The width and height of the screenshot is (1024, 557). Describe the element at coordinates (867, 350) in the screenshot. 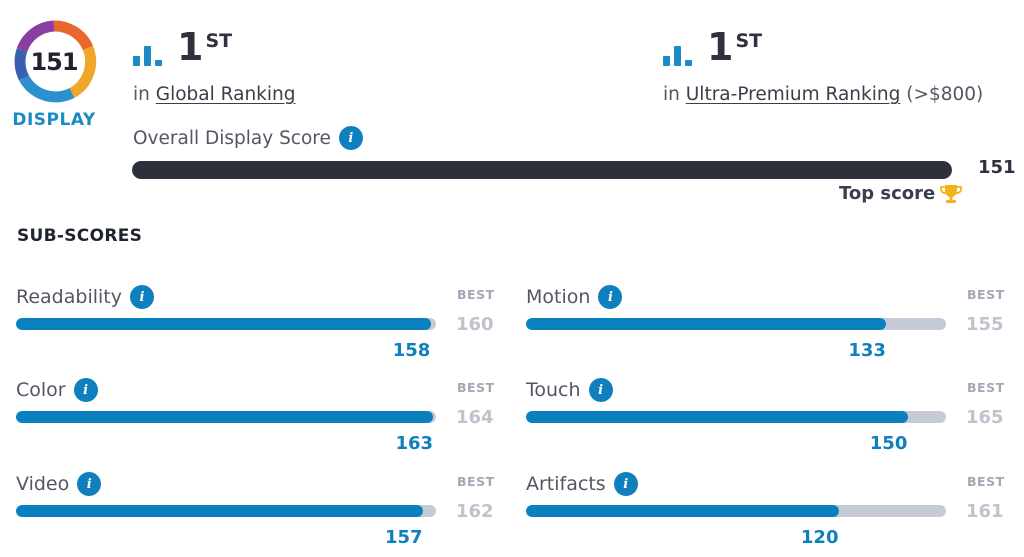

I see `subscore-value: 133` at that location.